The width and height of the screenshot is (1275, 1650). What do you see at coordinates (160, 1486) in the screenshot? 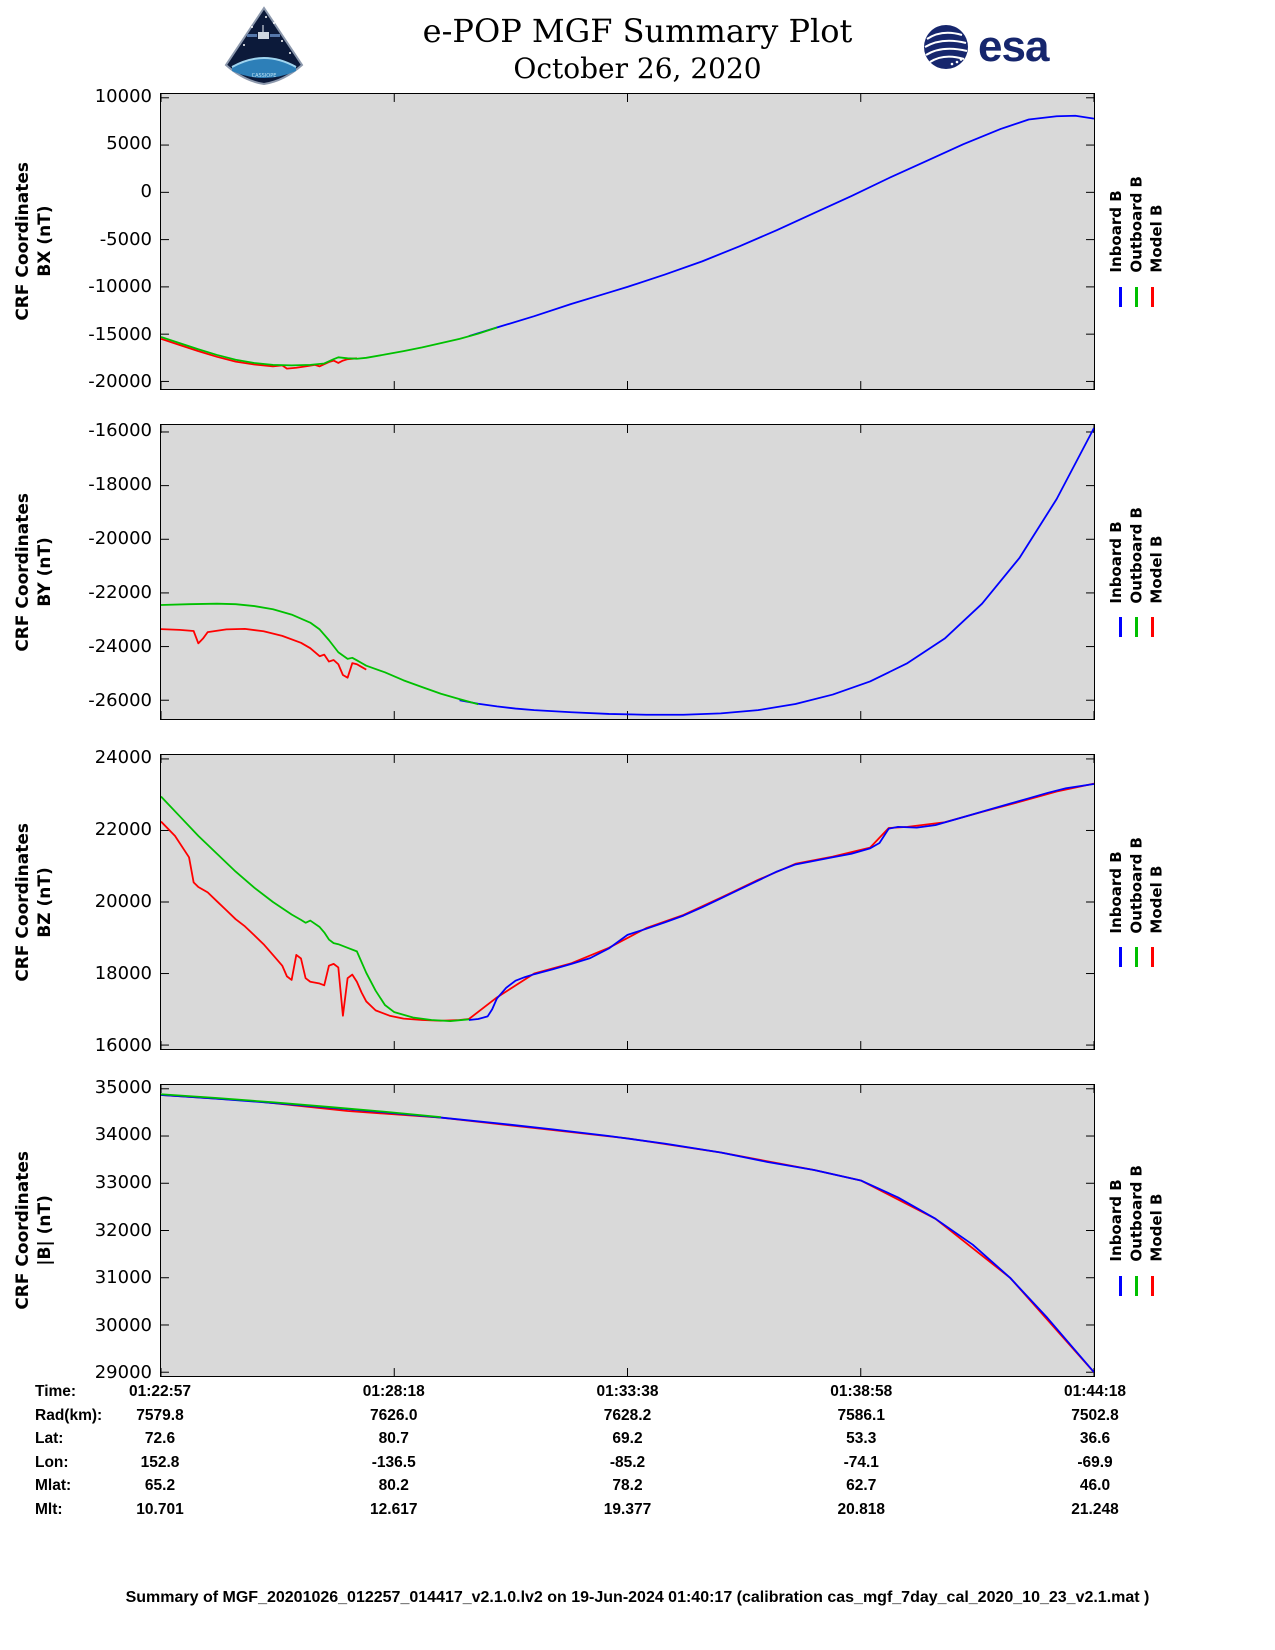
I see `table-cell-mlat-0: 65.2` at bounding box center [160, 1486].